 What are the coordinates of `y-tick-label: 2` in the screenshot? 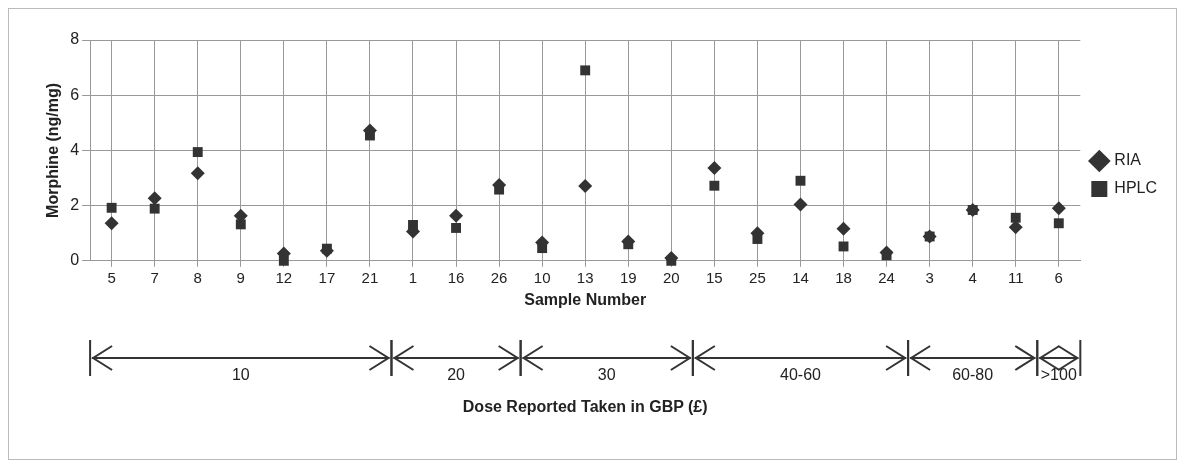 It's located at (75, 205).